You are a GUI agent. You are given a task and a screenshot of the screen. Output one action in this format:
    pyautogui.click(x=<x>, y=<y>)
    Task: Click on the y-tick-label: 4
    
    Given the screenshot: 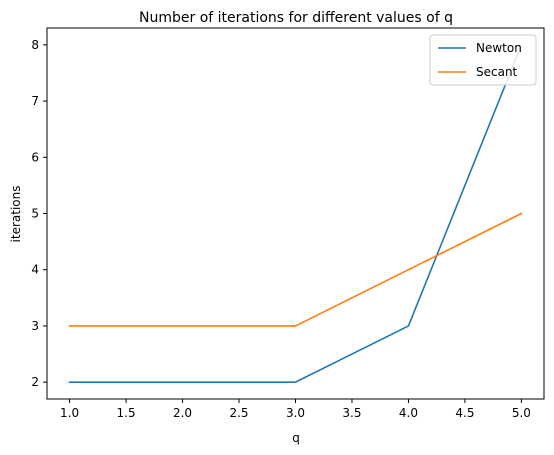 What is the action you would take?
    pyautogui.click(x=35, y=270)
    